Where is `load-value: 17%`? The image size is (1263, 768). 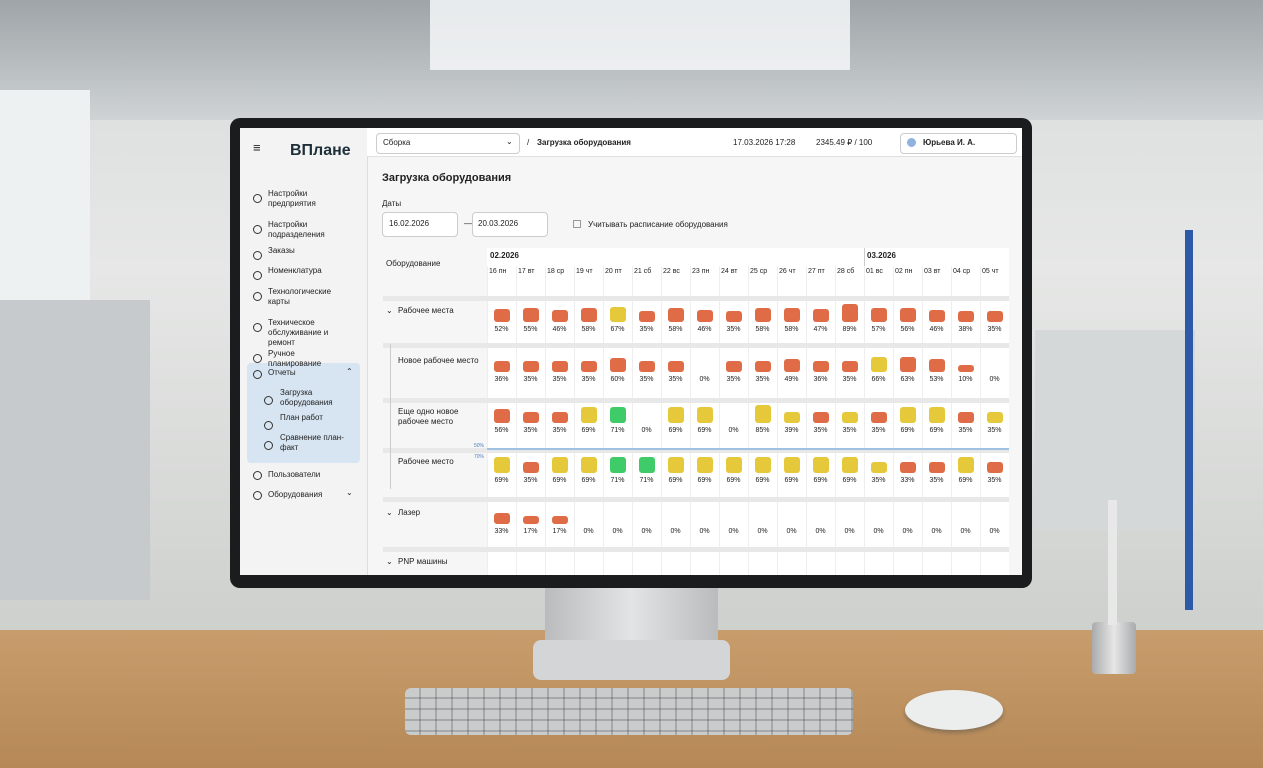
load-value: 17% is located at coordinates (559, 531).